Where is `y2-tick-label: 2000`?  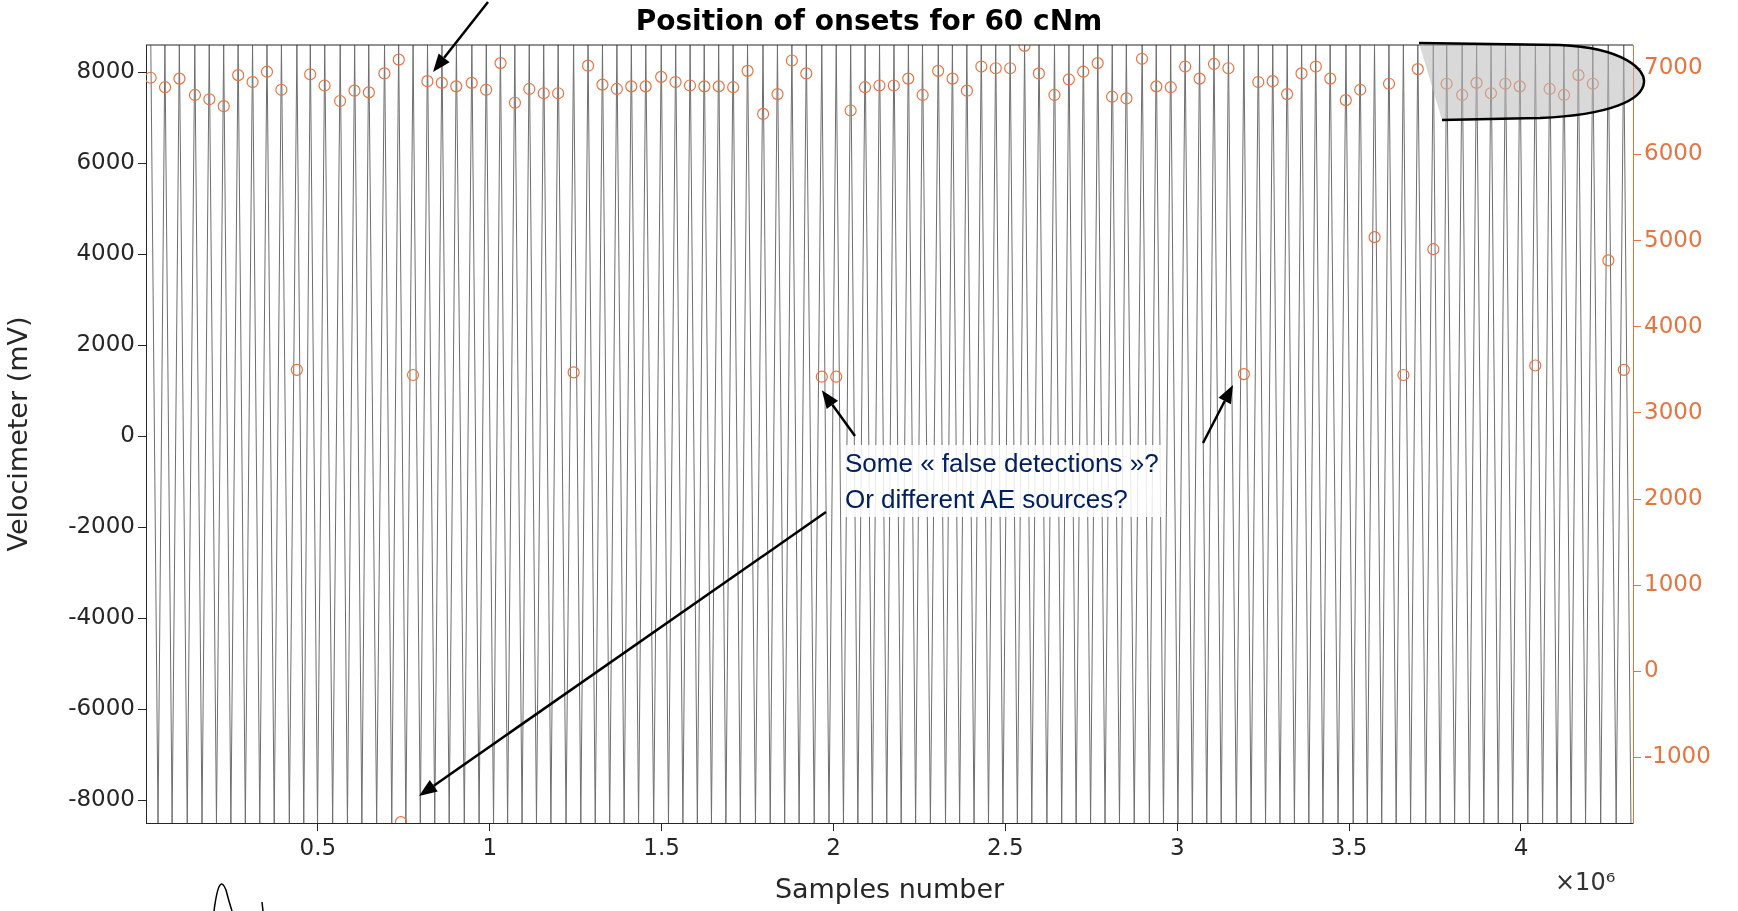 y2-tick-label: 2000 is located at coordinates (1673, 497).